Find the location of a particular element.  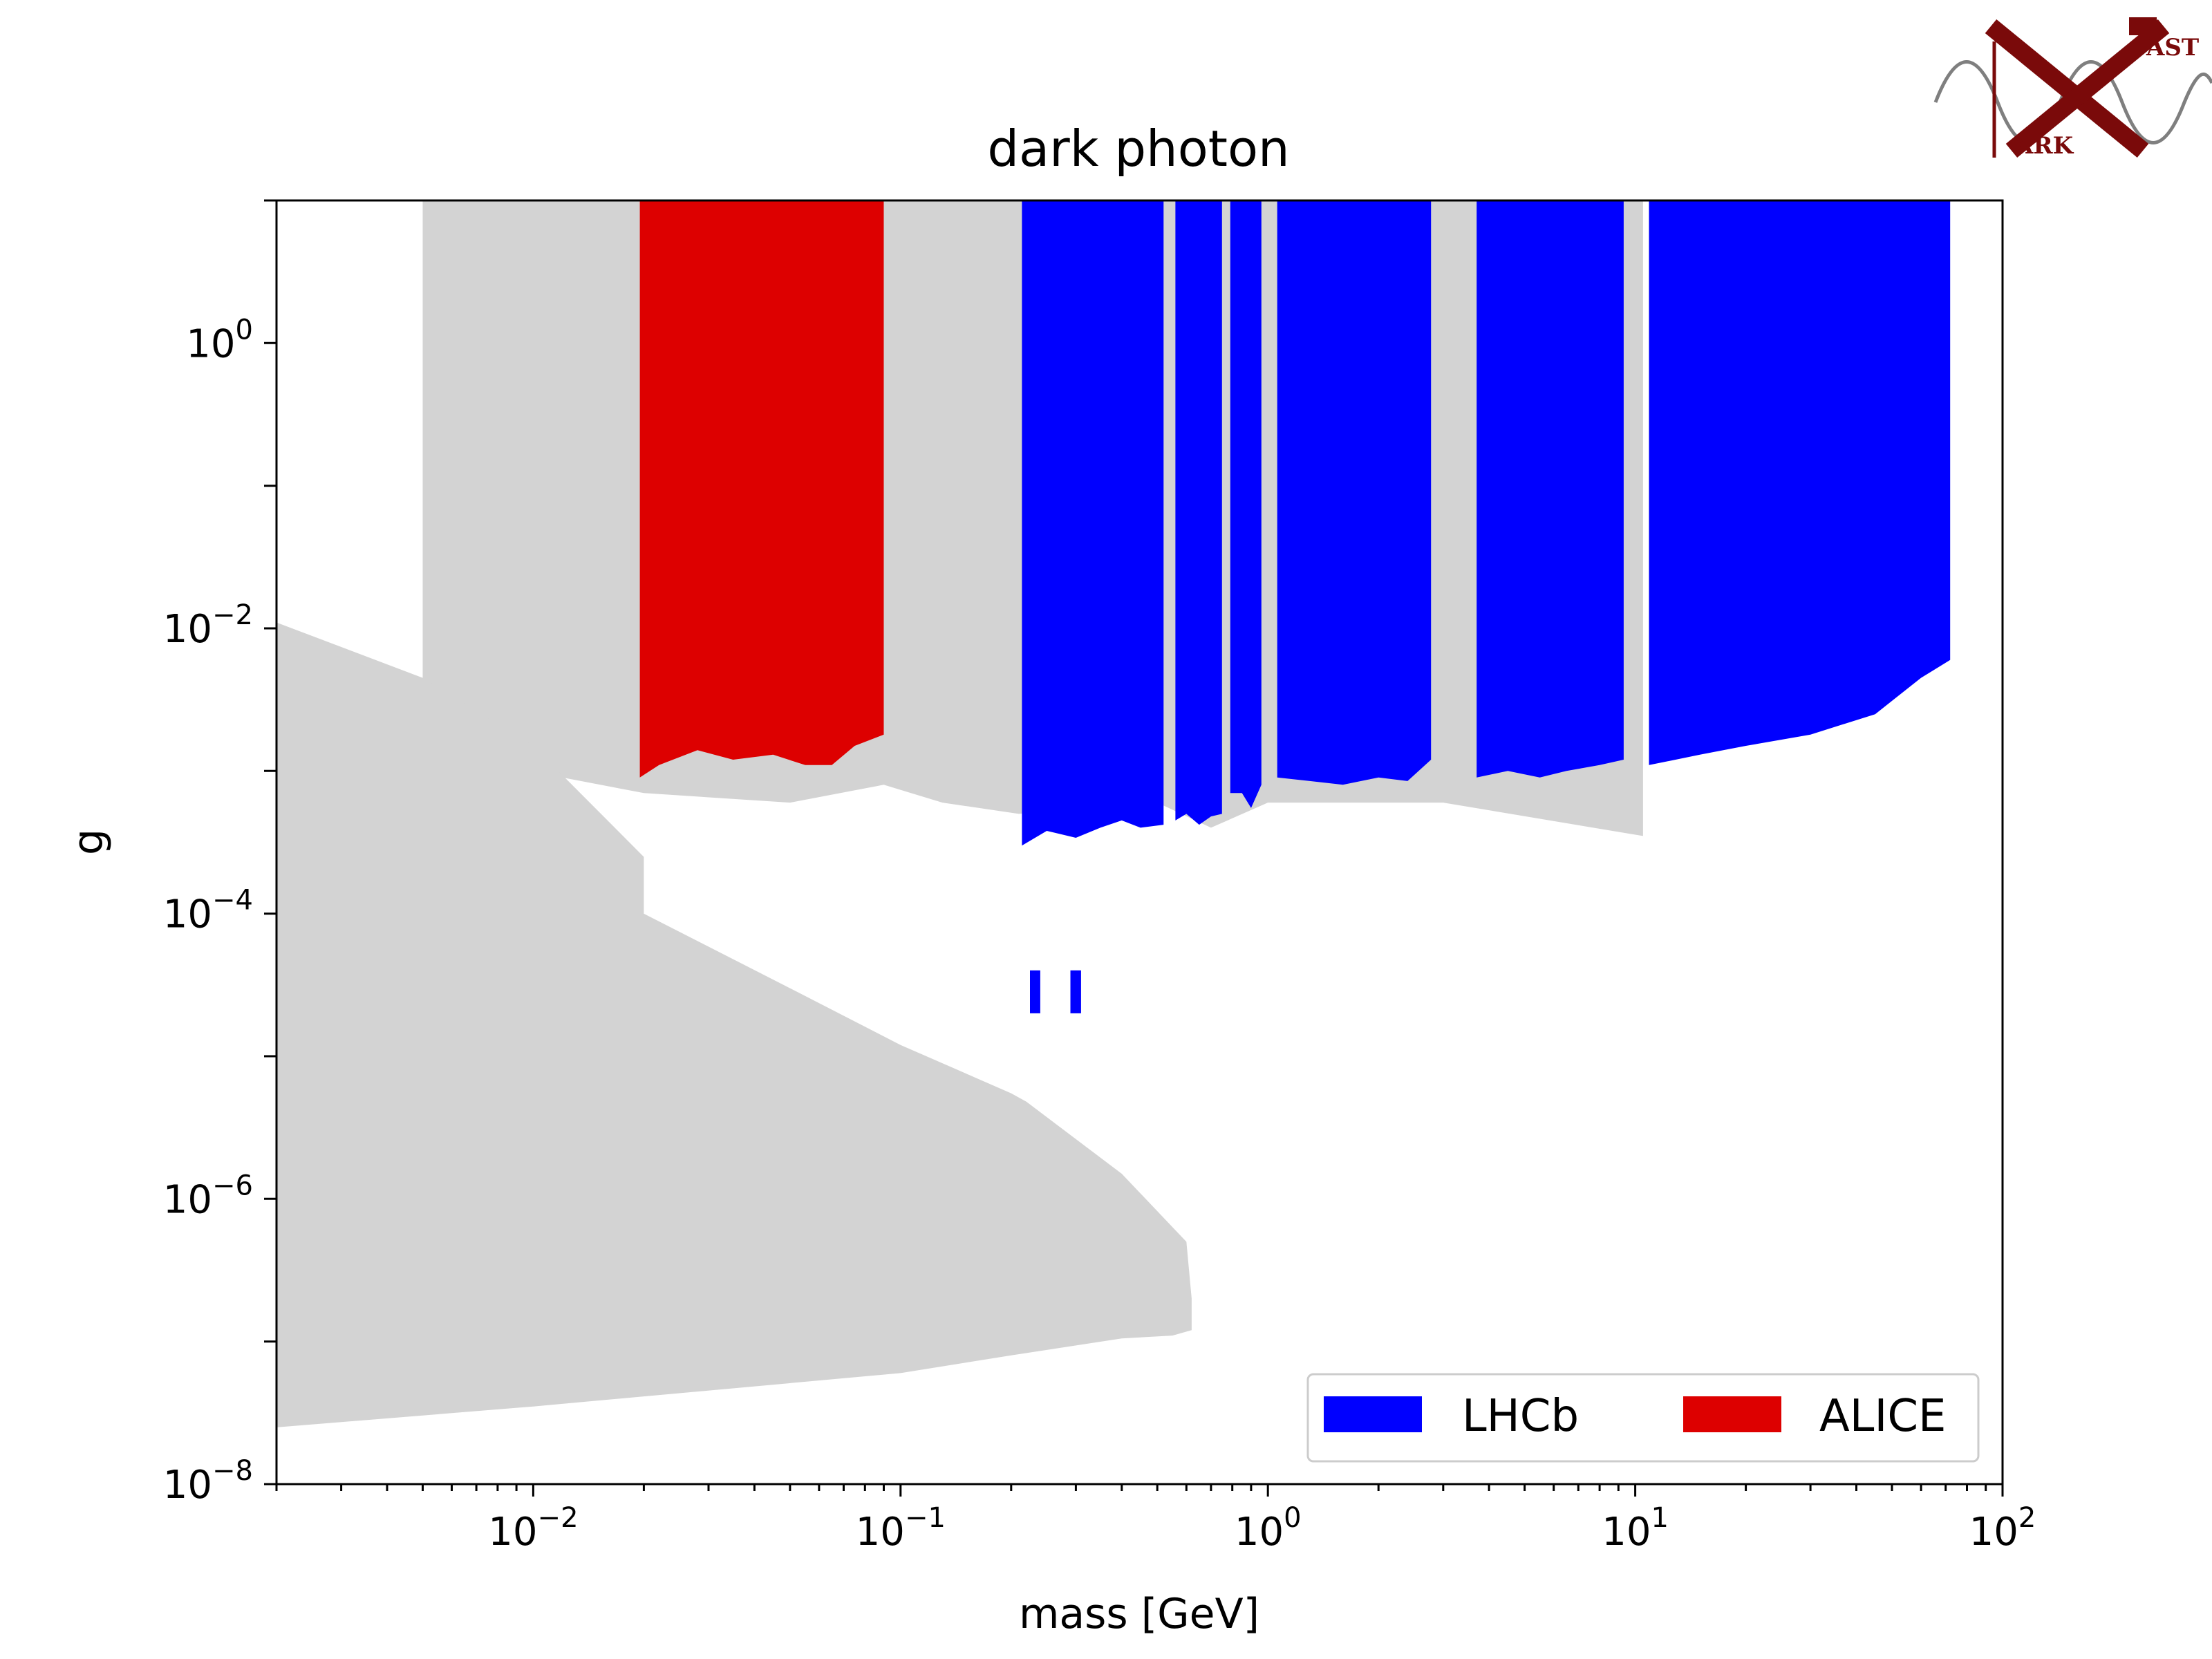

logo-wave is located at coordinates (2072, 102).